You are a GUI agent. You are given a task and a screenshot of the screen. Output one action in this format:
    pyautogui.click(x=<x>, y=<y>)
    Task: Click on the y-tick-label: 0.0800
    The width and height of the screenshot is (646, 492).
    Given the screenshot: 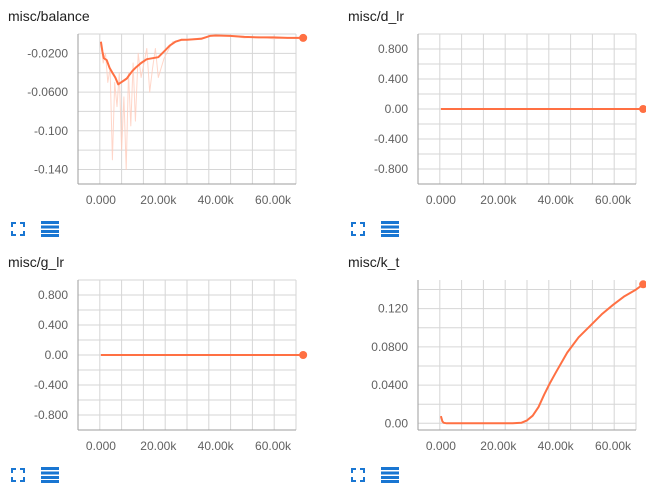 What is the action you would take?
    pyautogui.click(x=389, y=347)
    